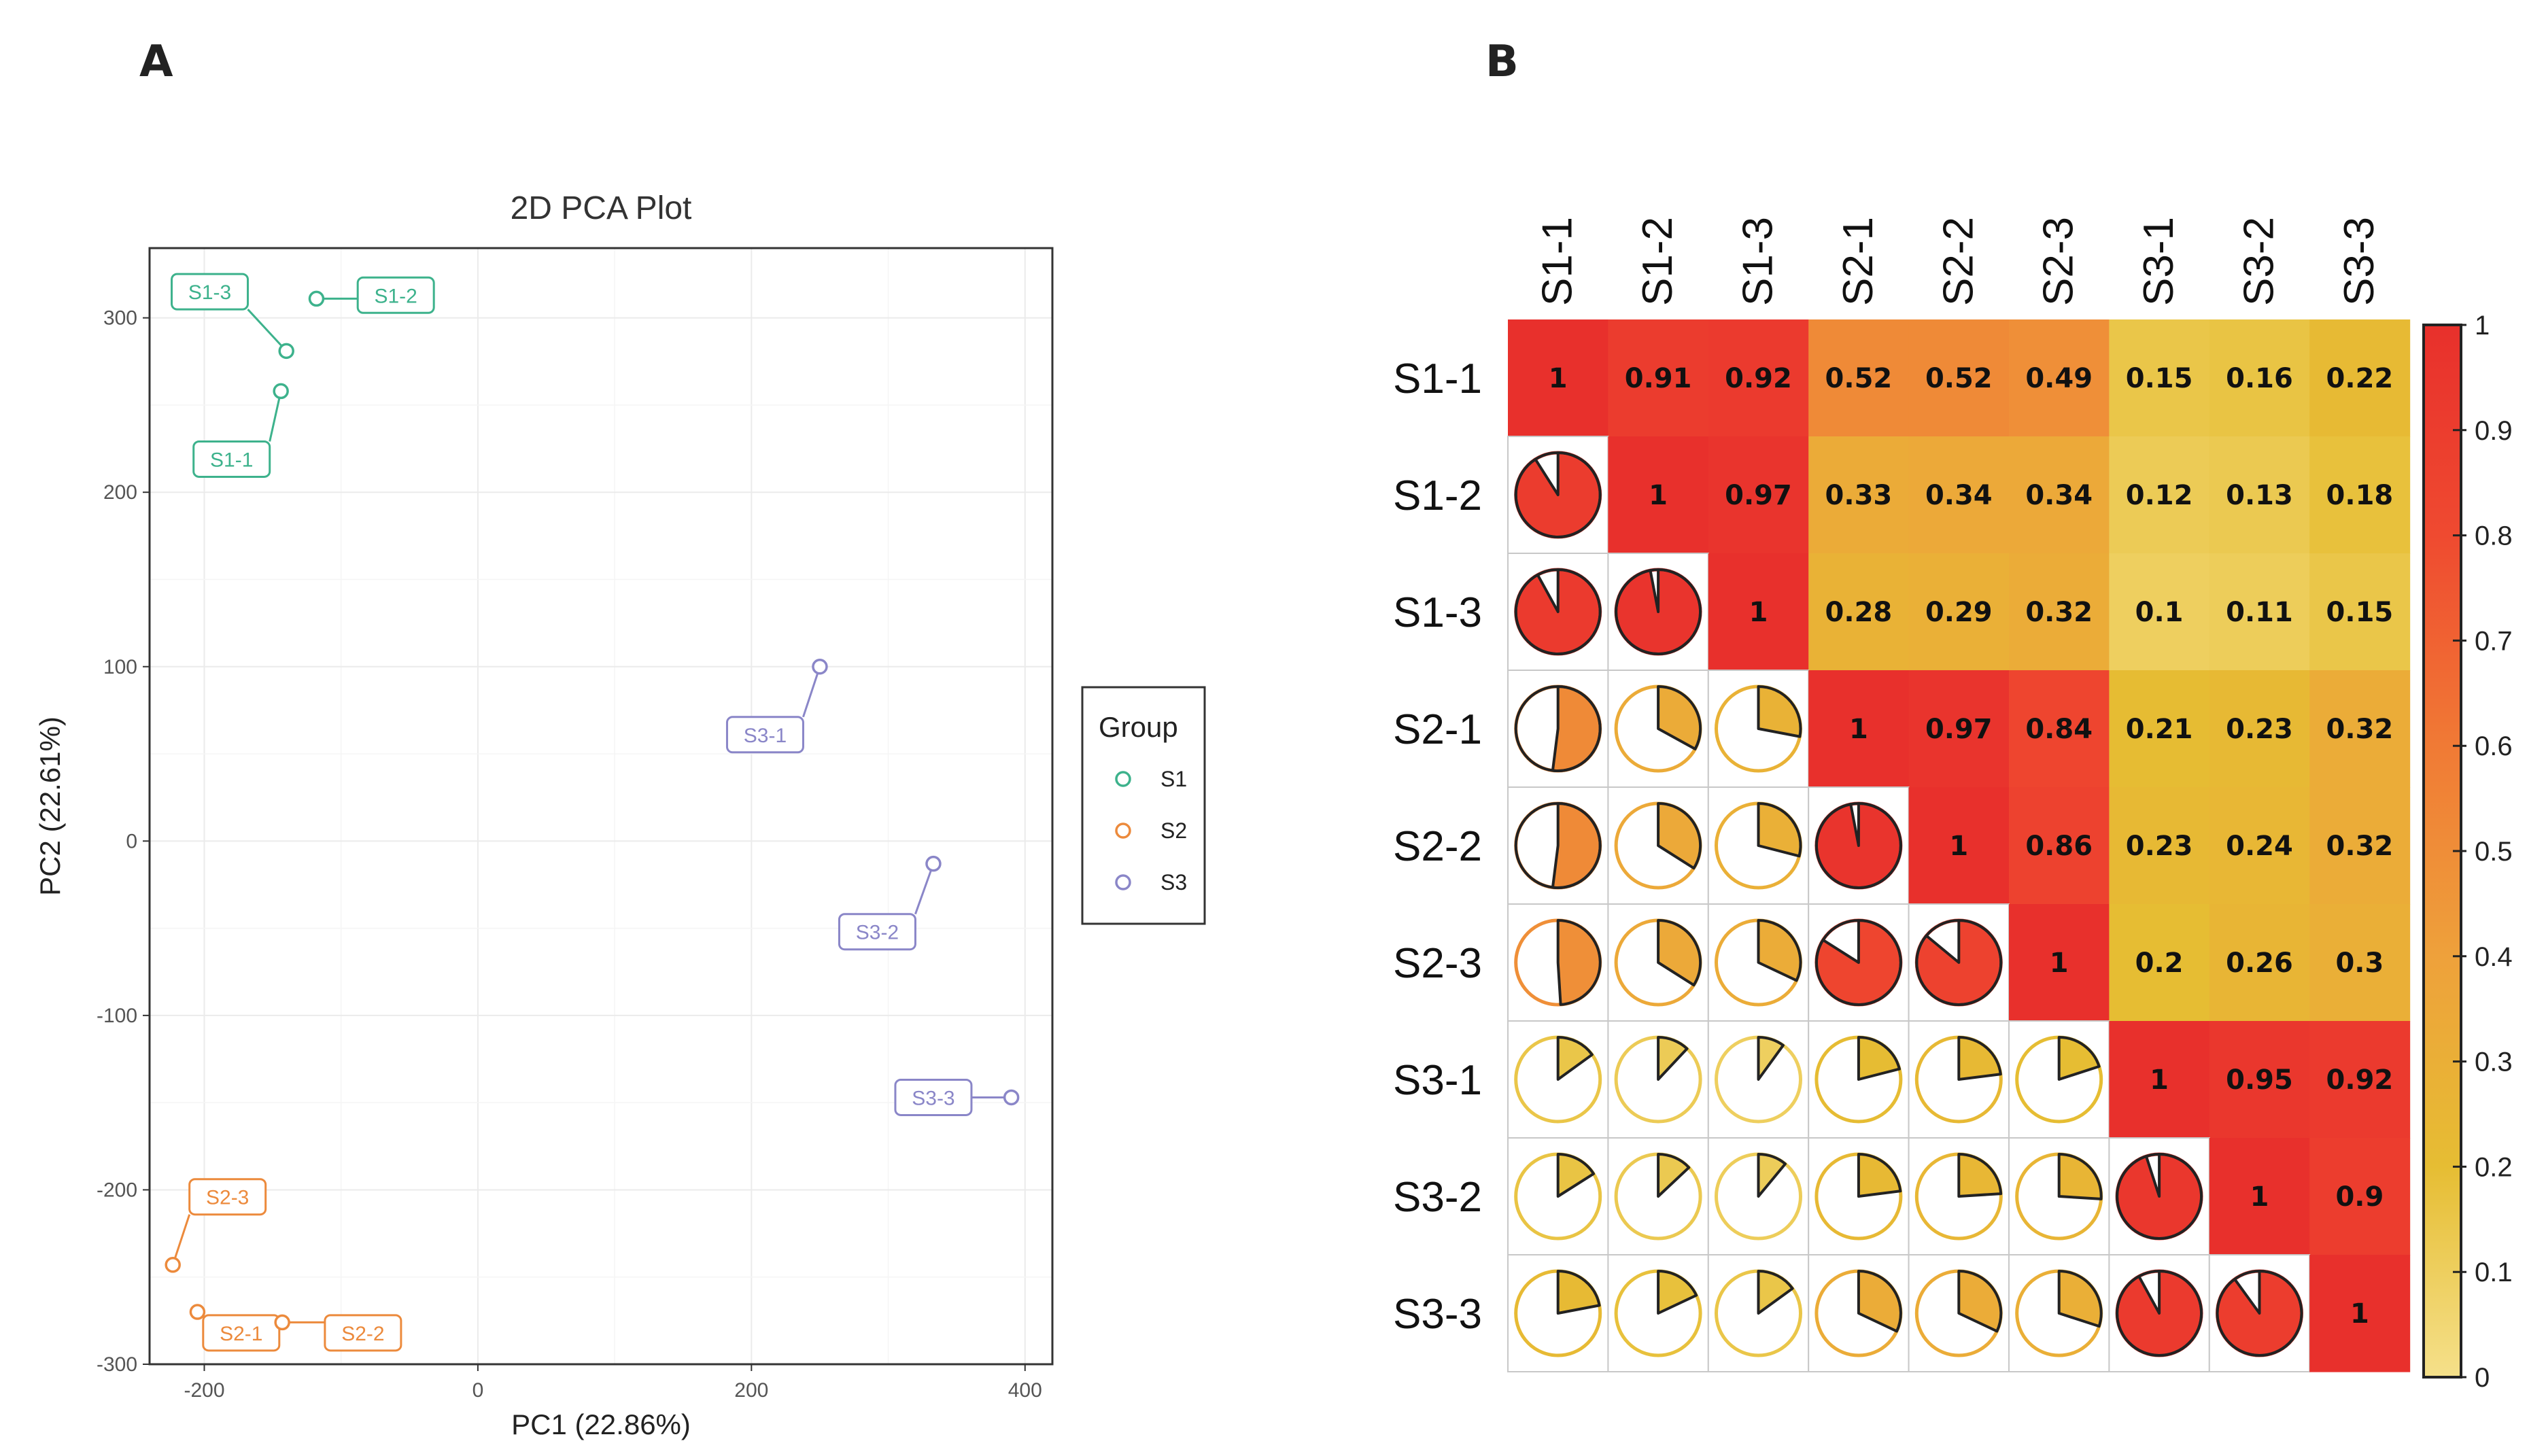 The width and height of the screenshot is (2546, 1456). Describe the element at coordinates (933, 1098) in the screenshot. I see `point-label: S3-3` at that location.